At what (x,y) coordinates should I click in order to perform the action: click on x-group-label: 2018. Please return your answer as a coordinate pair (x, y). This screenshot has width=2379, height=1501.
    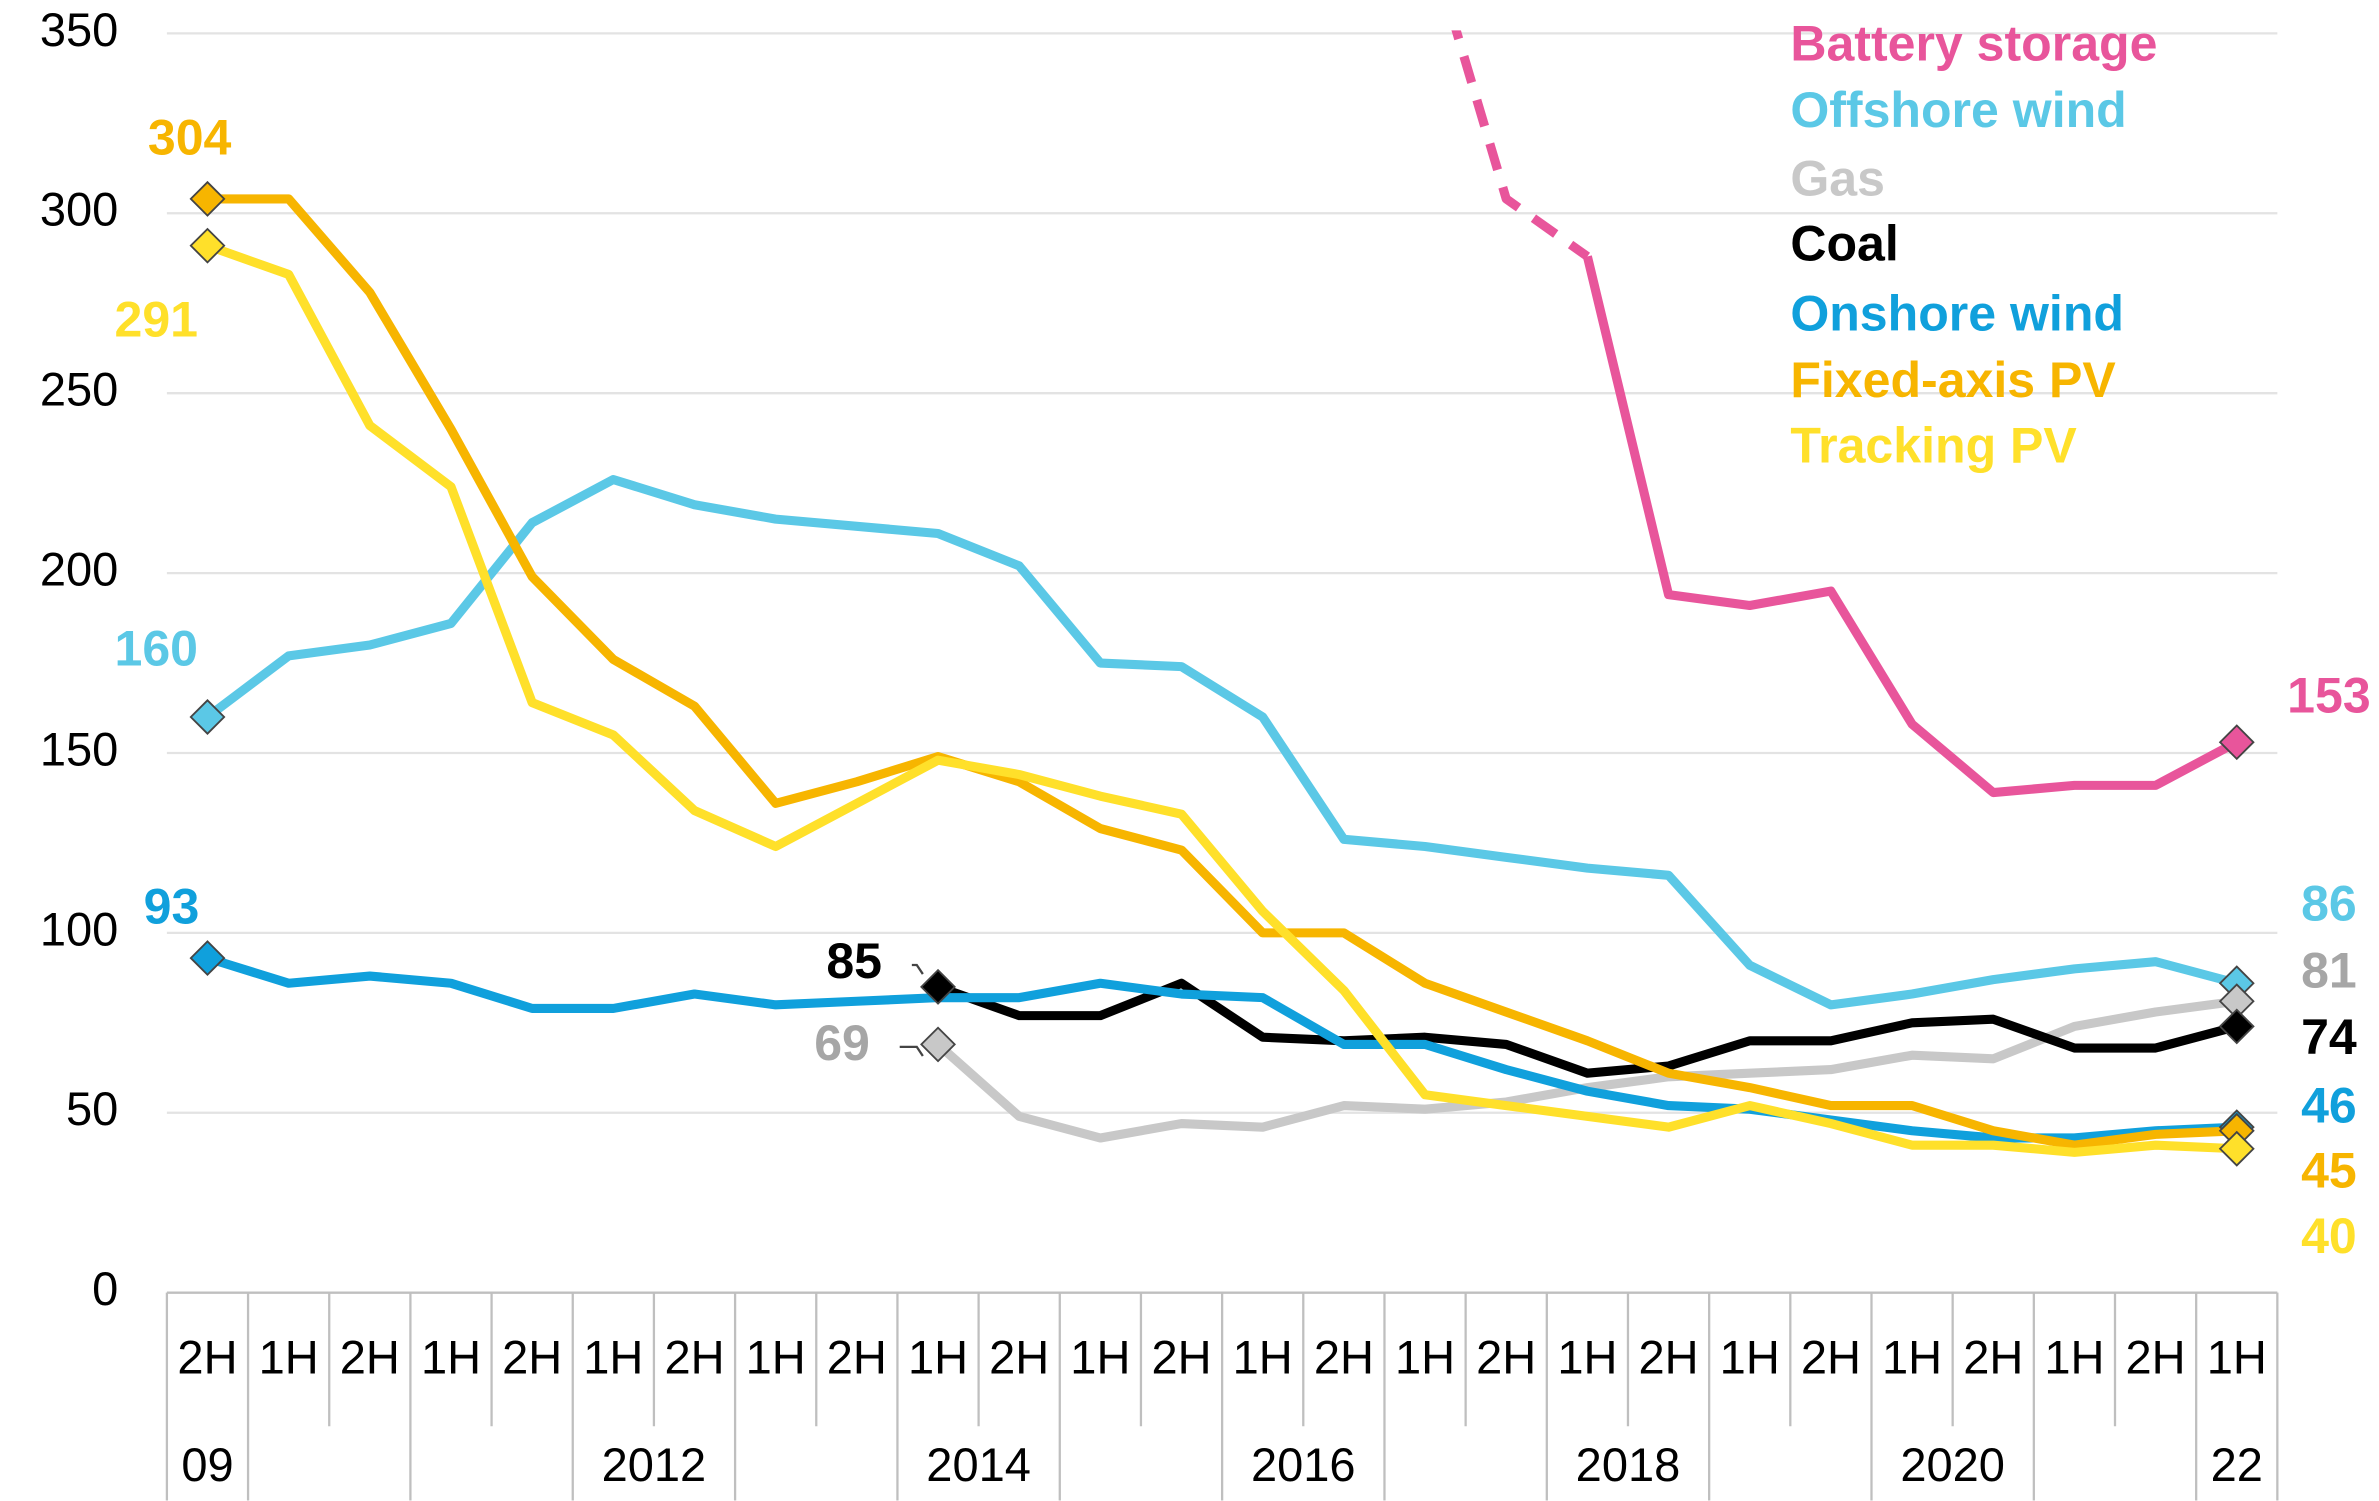
    Looking at the image, I should click on (1628, 1464).